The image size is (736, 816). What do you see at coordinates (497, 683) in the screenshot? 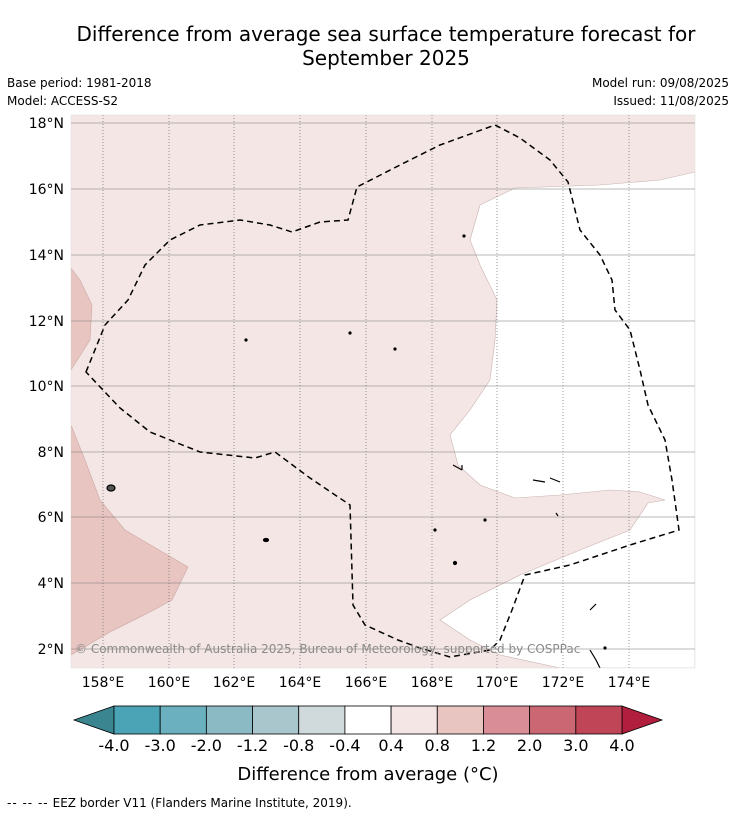
I see `lon-label: 170°E` at bounding box center [497, 683].